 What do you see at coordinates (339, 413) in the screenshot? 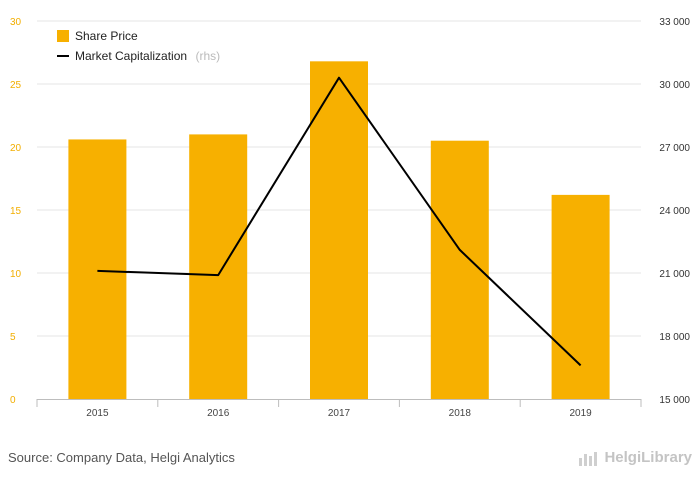
I see `x-tick-label: 2017` at bounding box center [339, 413].